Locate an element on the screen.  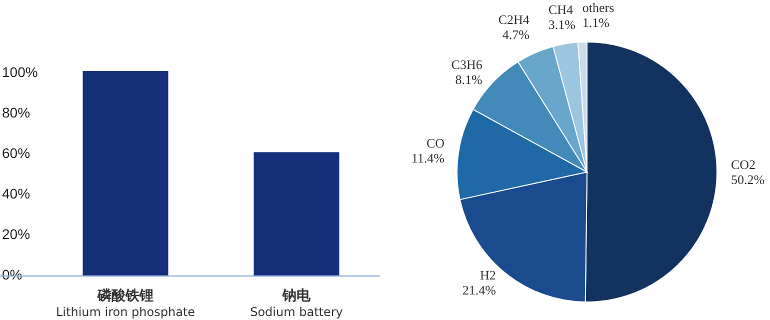
slice-label: C3H6 is located at coordinates (467, 64).